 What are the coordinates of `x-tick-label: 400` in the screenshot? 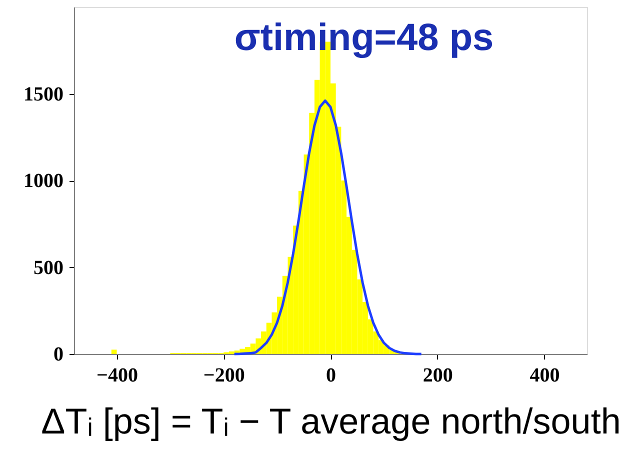 It's located at (545, 375).